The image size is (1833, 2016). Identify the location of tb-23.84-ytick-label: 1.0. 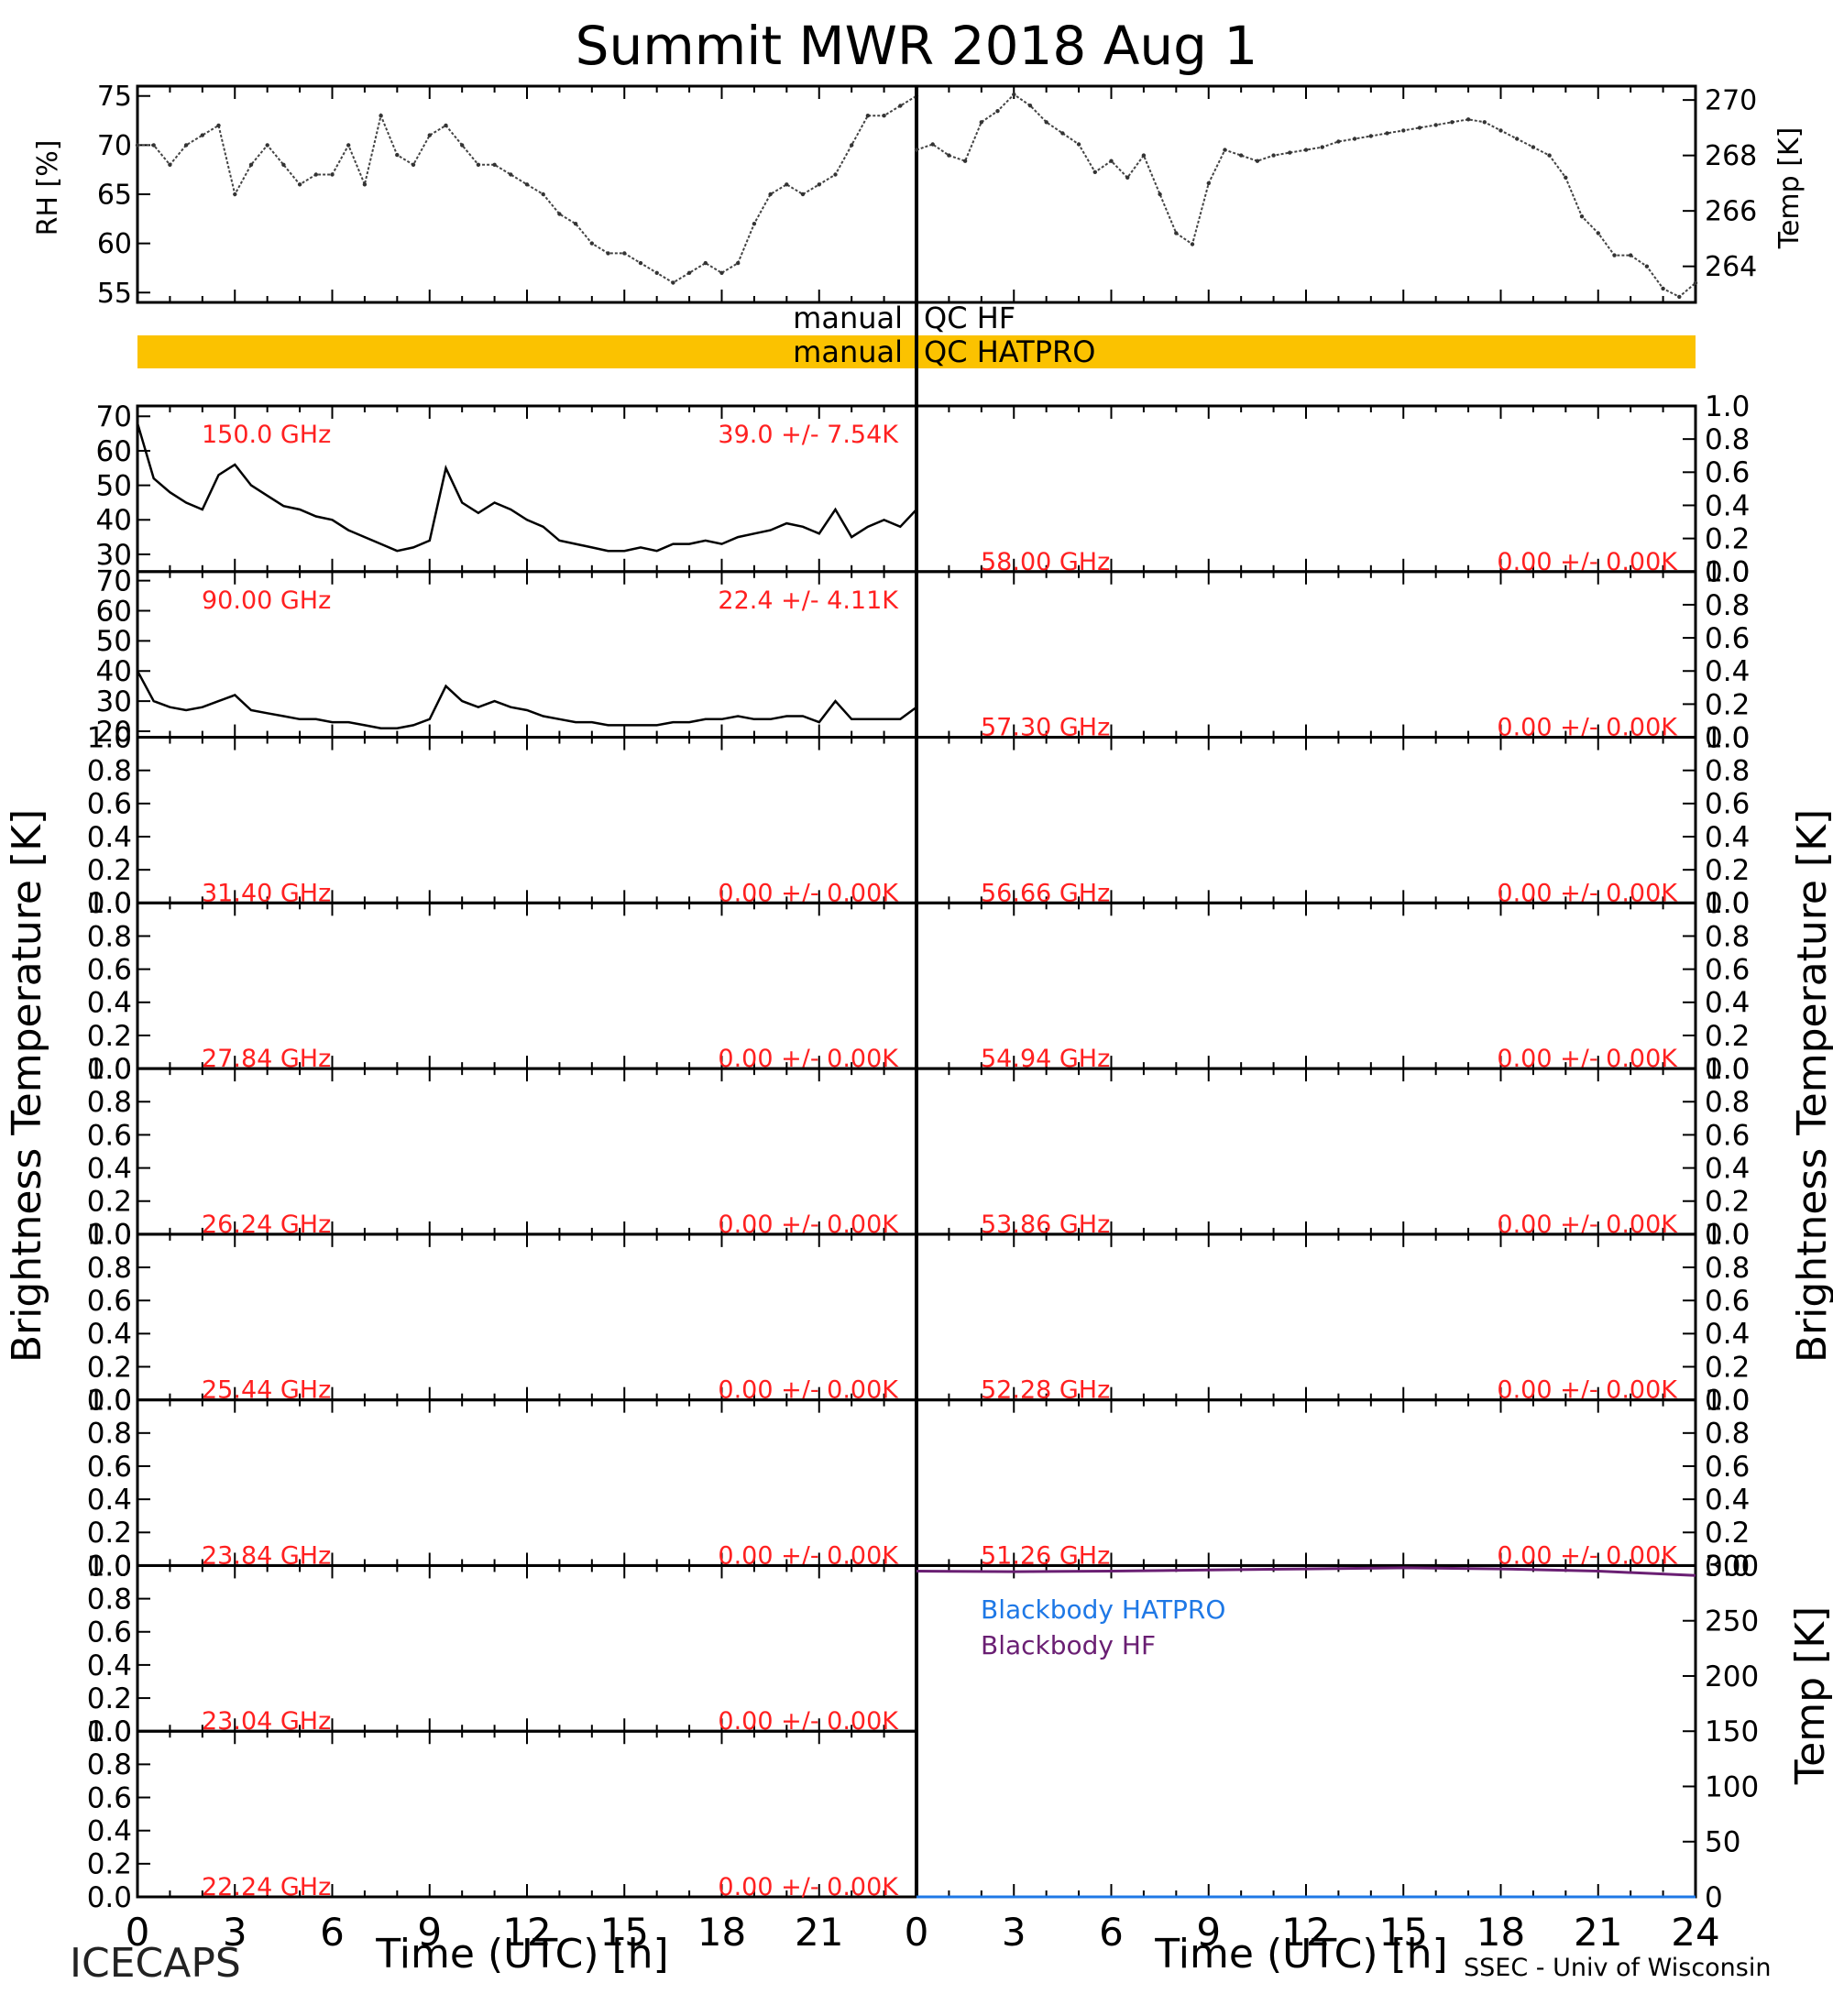
(109, 1401).